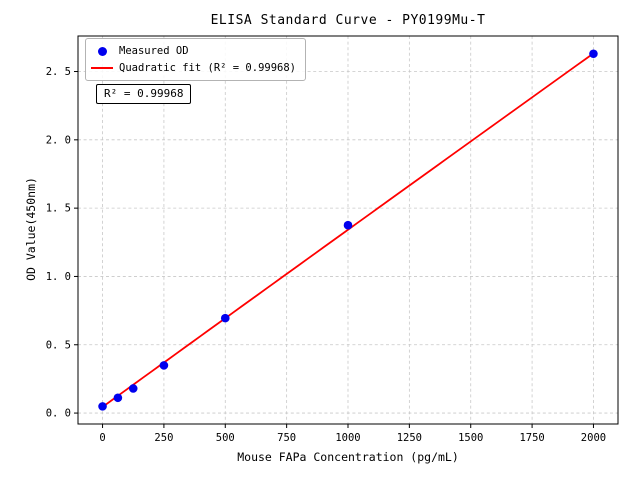 The width and height of the screenshot is (640, 480). Describe the element at coordinates (58, 209) in the screenshot. I see `y-tick-label: 1. 5` at that location.